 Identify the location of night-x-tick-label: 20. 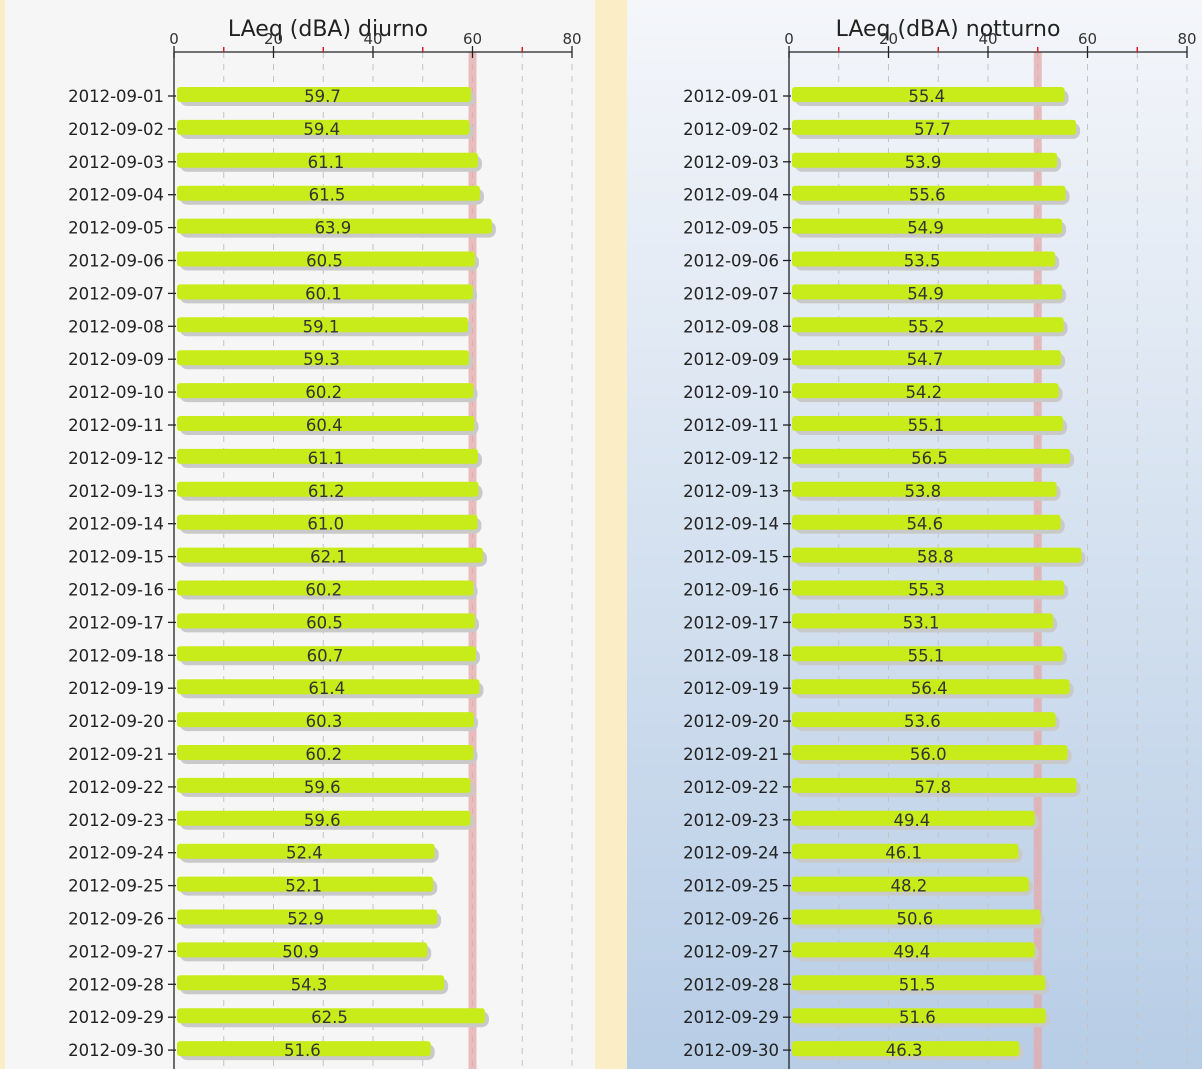
(888, 39).